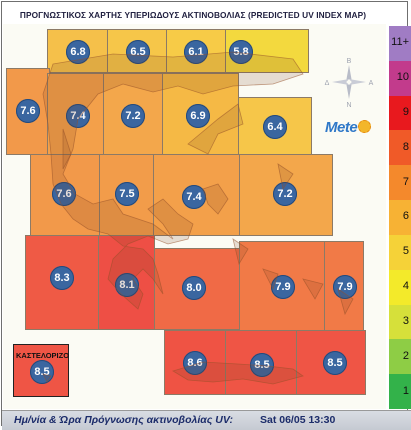  What do you see at coordinates (43, 355) in the screenshot?
I see `inset-label: ΚΑΣΤΕΛΟΡΙΖΟ` at bounding box center [43, 355].